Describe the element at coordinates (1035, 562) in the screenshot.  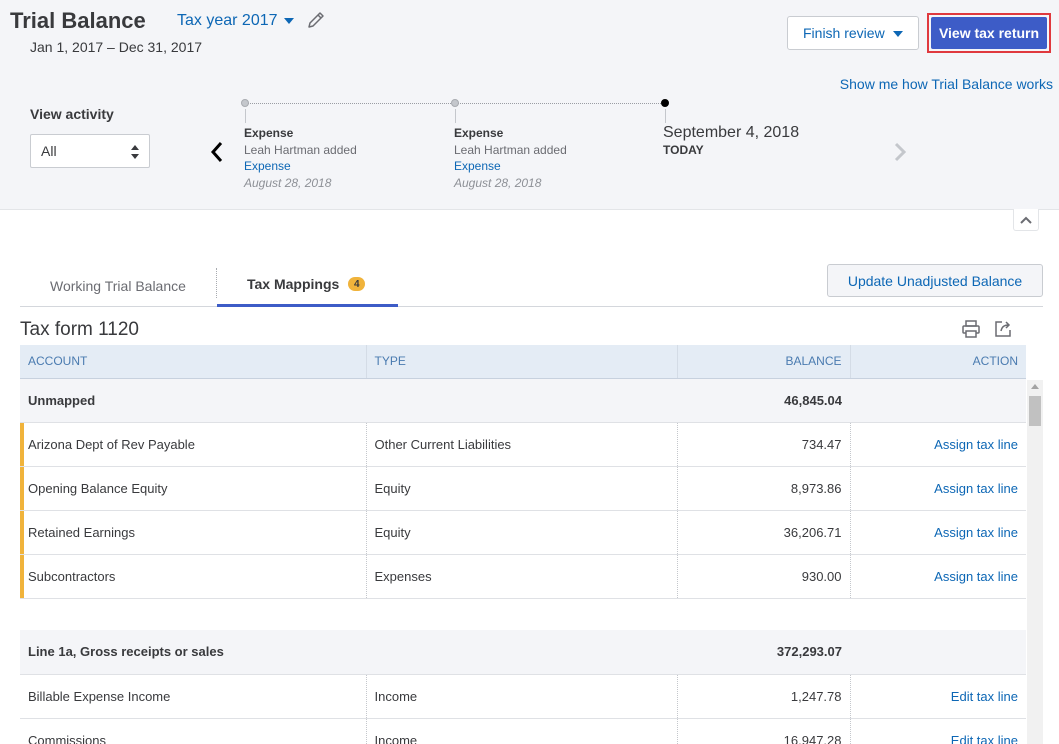
I see `table-scrollbar` at that location.